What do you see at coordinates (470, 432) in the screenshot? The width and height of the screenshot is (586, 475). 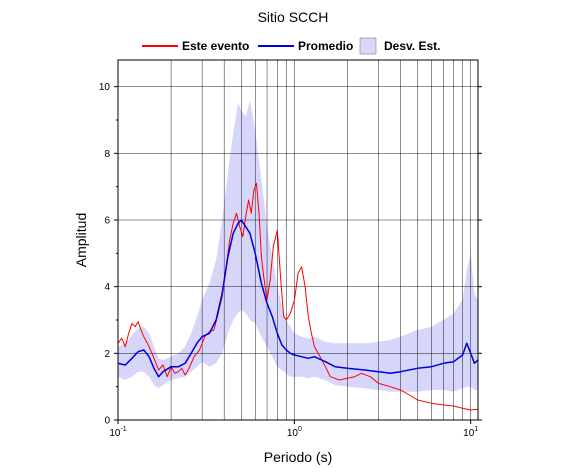 I see `x-tick-label: 10¹` at bounding box center [470, 432].